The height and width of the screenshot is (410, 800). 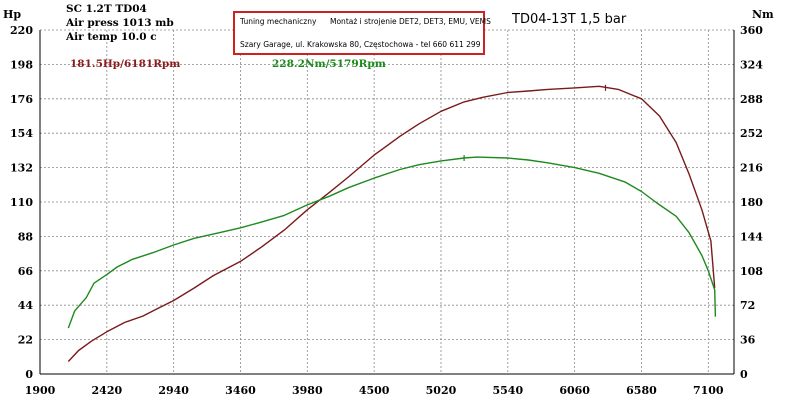 What do you see at coordinates (25, 340) in the screenshot?
I see `y-left-tick-label: 22` at bounding box center [25, 340].